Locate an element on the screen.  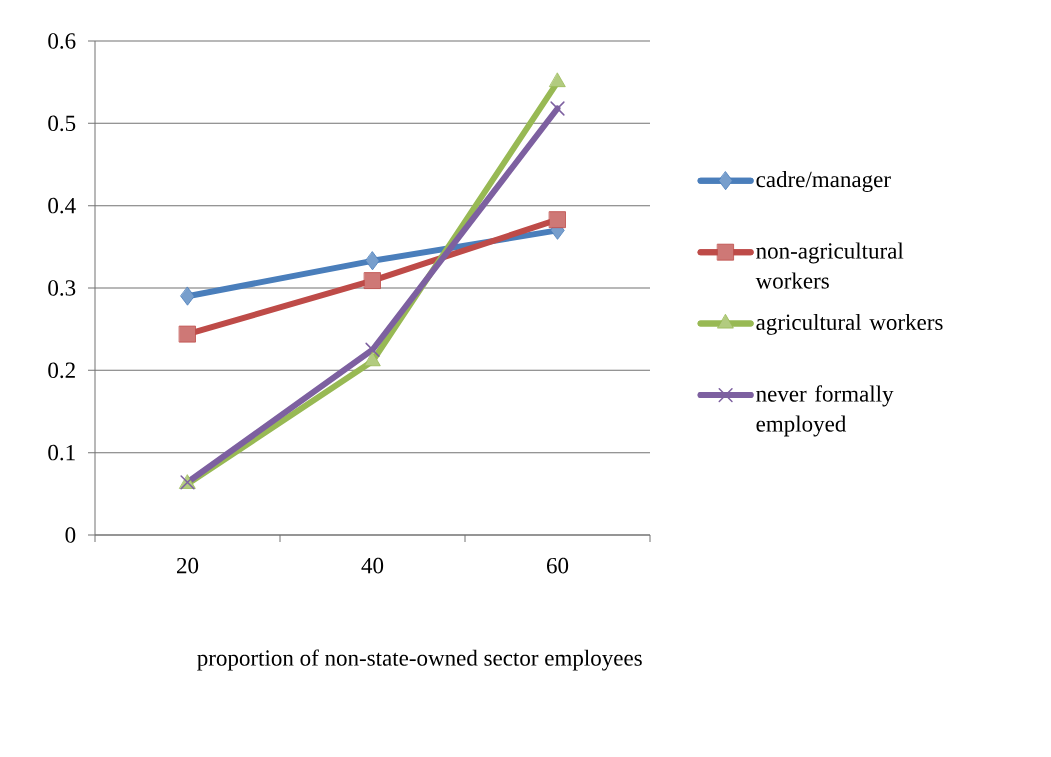
y-tick-label: 0.5 is located at coordinates (62, 123).